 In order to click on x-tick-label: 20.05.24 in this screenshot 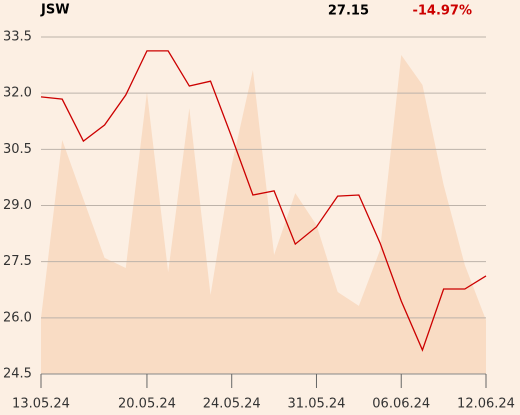, I will do `click(147, 404)`.